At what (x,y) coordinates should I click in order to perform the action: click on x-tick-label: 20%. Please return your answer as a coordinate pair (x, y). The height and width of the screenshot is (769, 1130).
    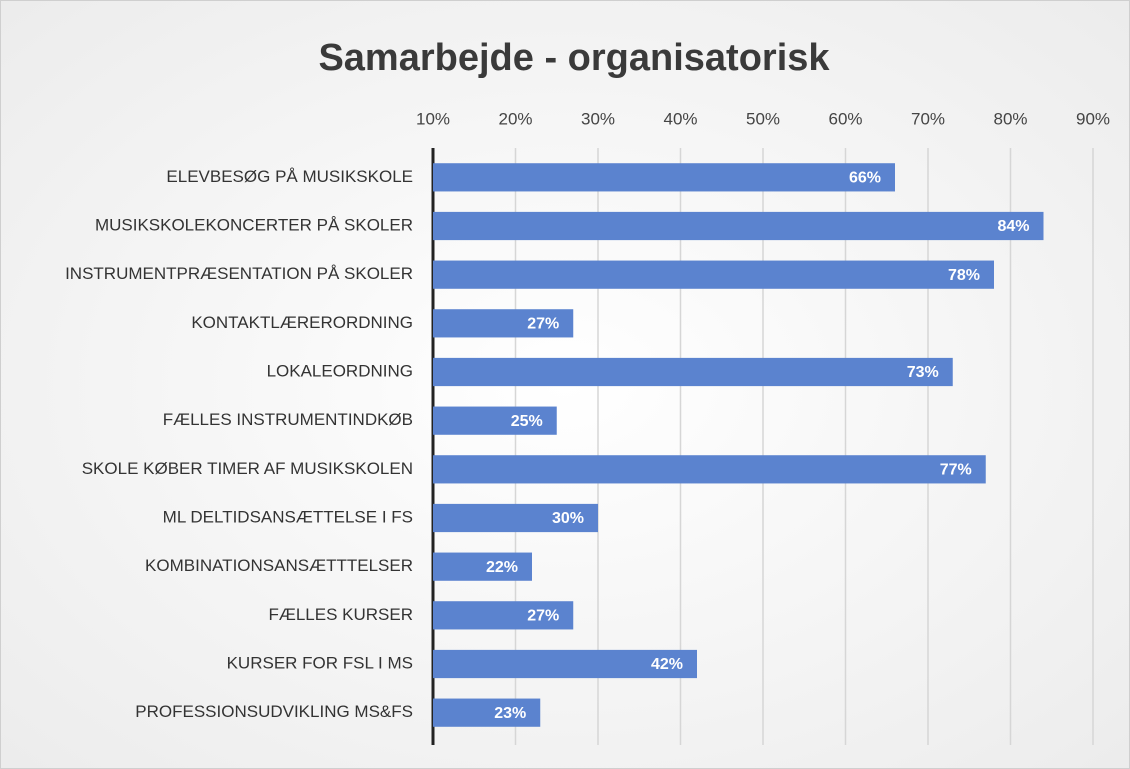
    Looking at the image, I should click on (515, 118).